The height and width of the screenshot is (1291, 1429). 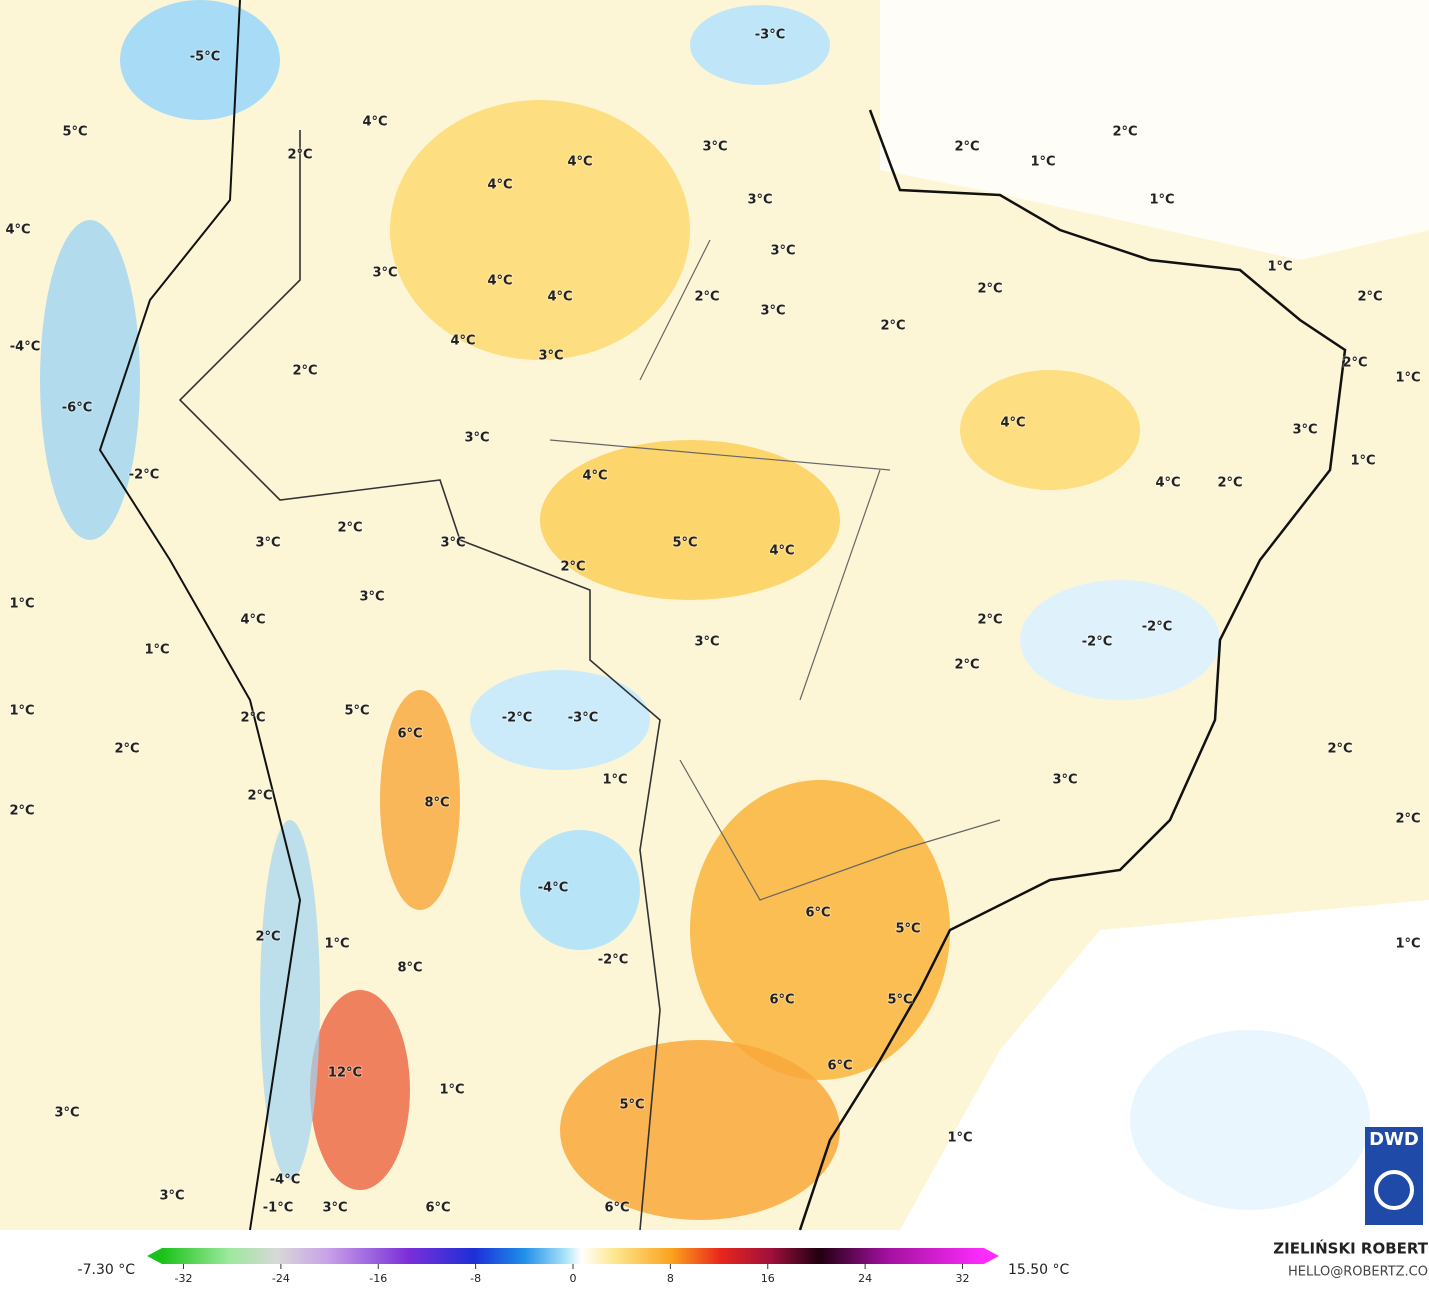 I want to click on colorbar-tick-label: -32, so click(x=184, y=1278).